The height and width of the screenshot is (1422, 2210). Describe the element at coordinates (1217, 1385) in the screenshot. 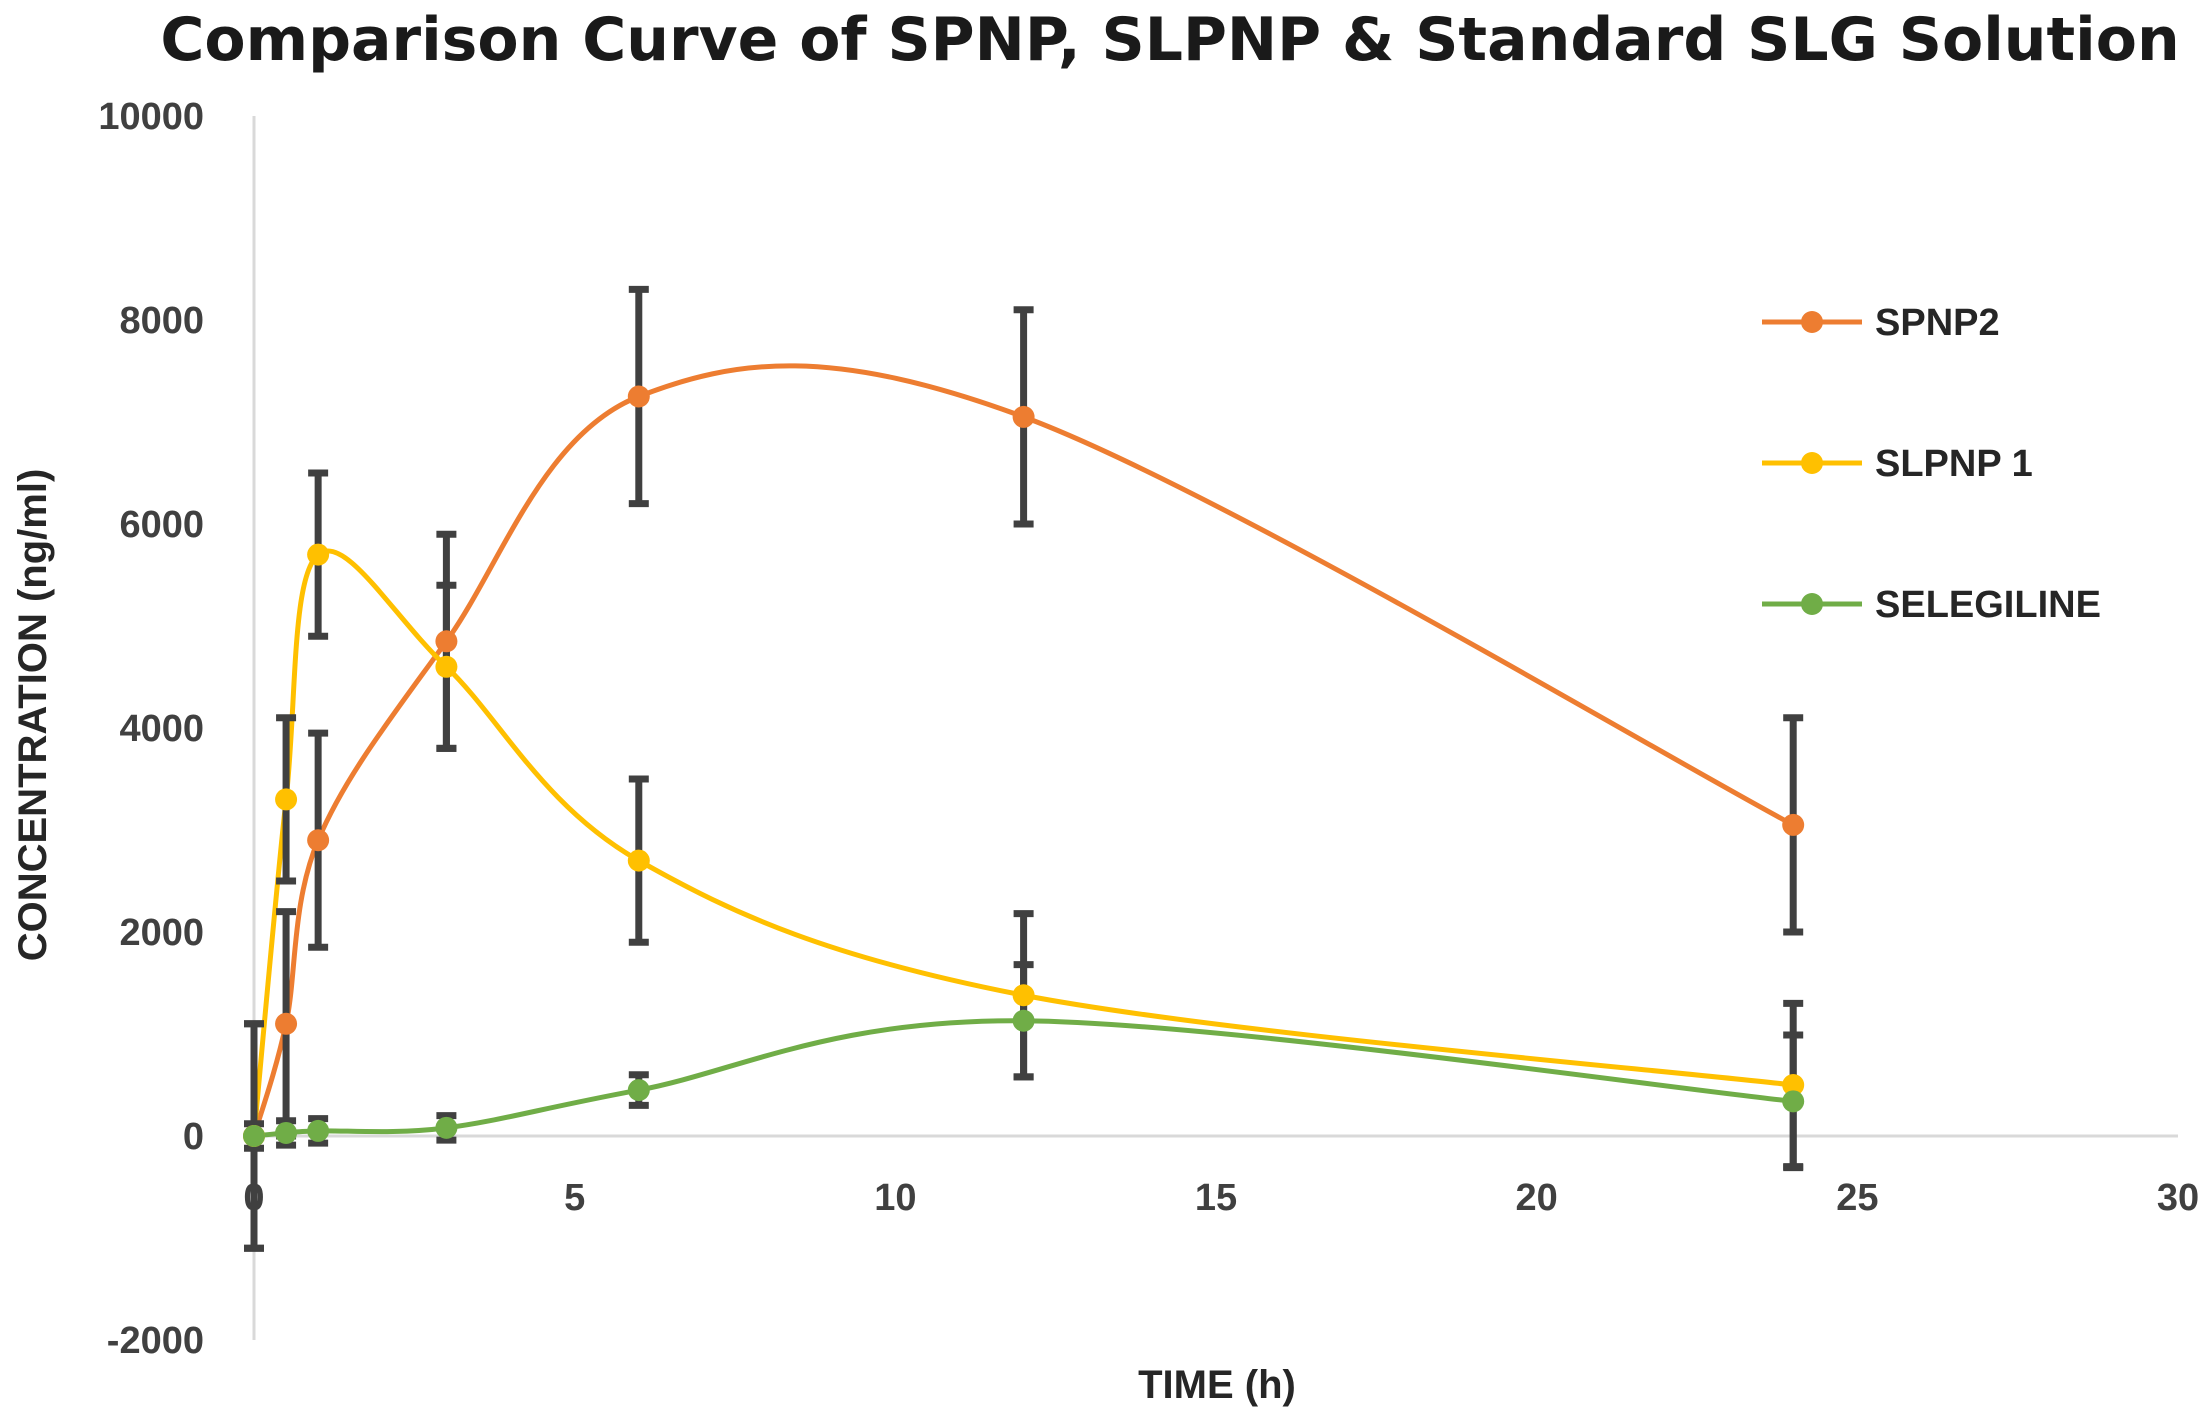

I see `x-axis-title: TIME (h)` at that location.